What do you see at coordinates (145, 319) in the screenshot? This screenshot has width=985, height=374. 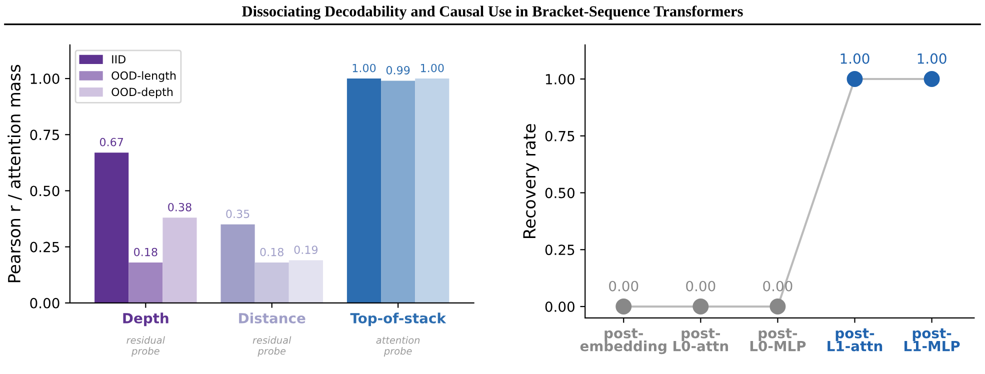 I see `x-tick-label: Depth` at bounding box center [145, 319].